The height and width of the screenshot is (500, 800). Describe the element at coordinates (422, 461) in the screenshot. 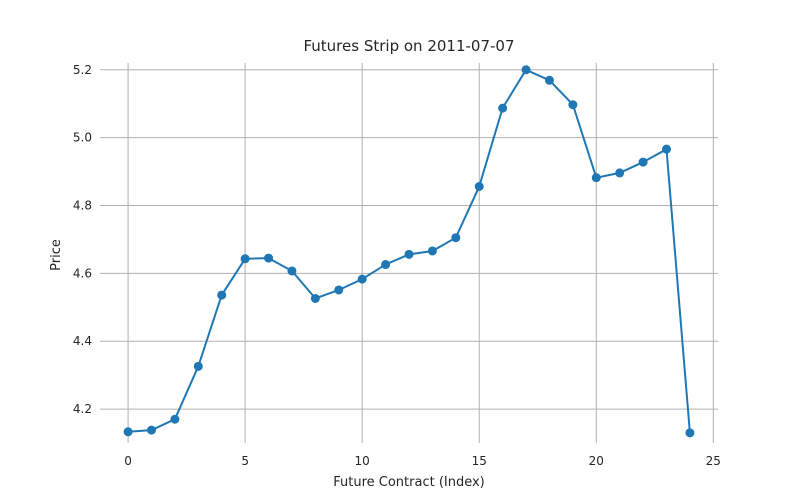

I see `x-axis-ticks: 0 5 10 15 20 25` at that location.